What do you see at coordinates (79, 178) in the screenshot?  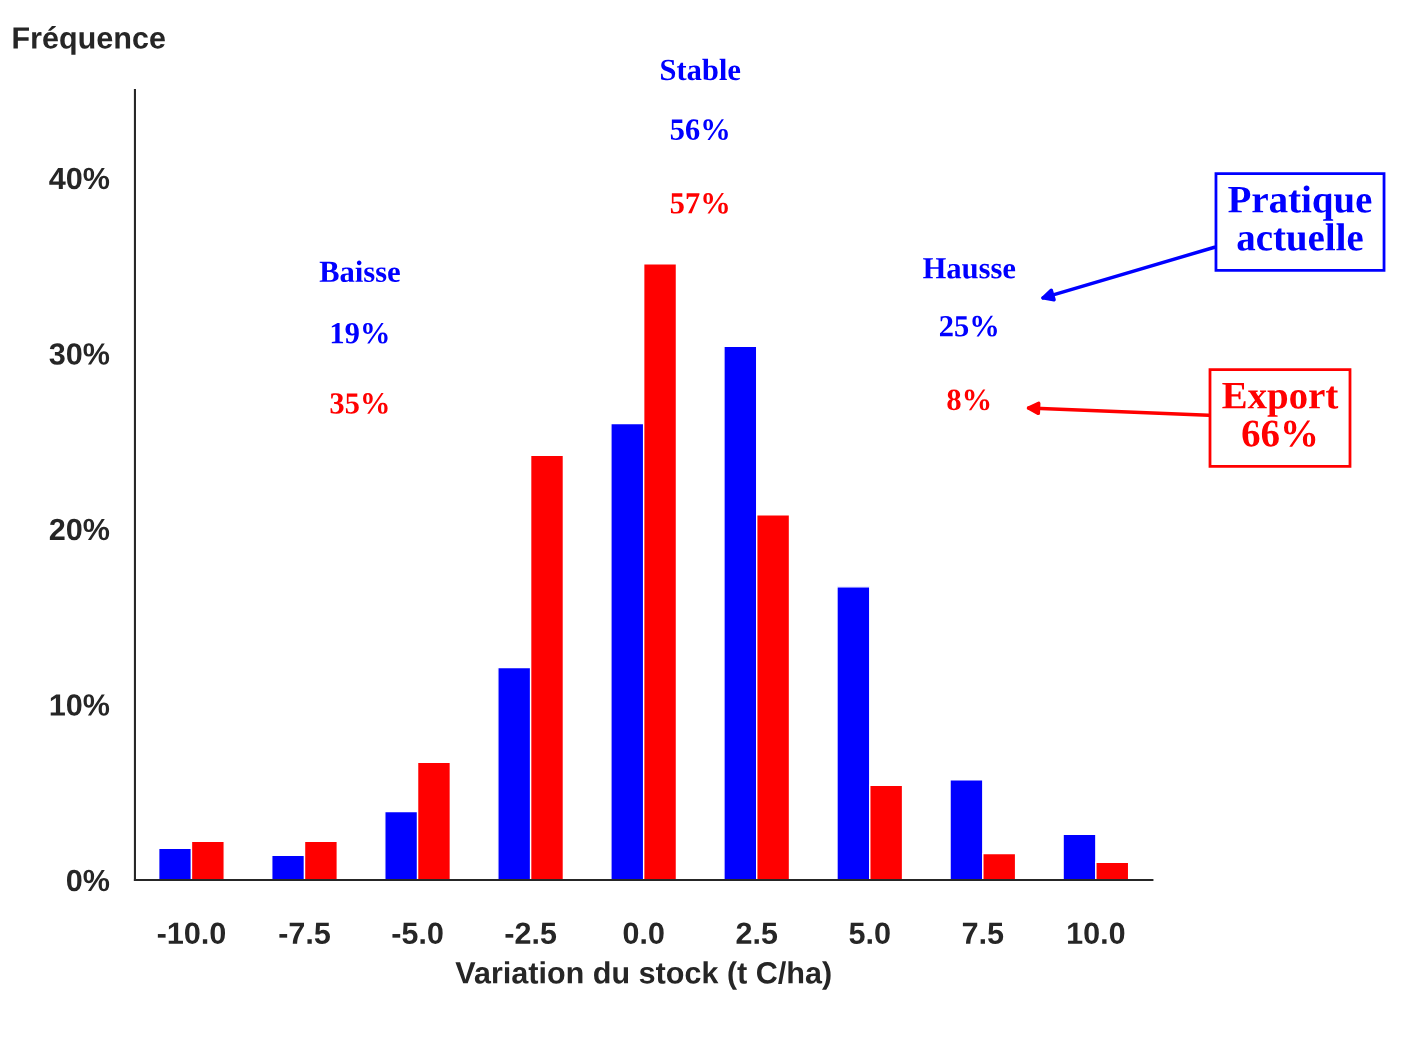 I see `y-tick-label: 40%` at bounding box center [79, 178].